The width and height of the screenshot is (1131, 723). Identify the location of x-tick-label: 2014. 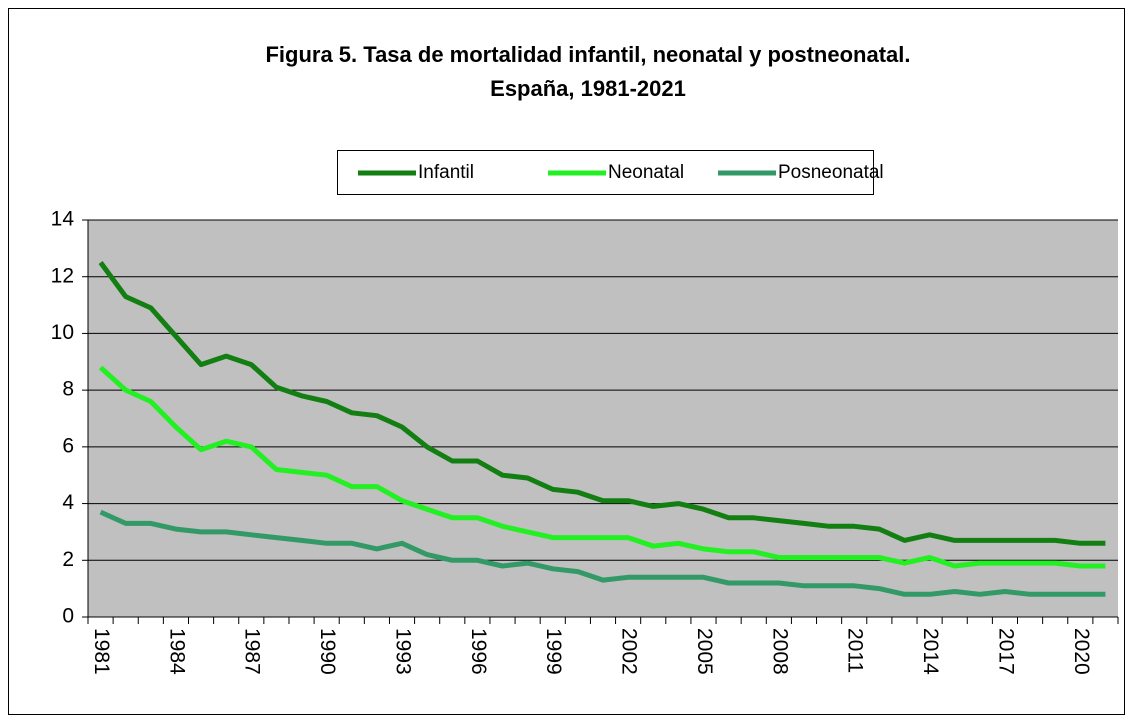
(930, 651).